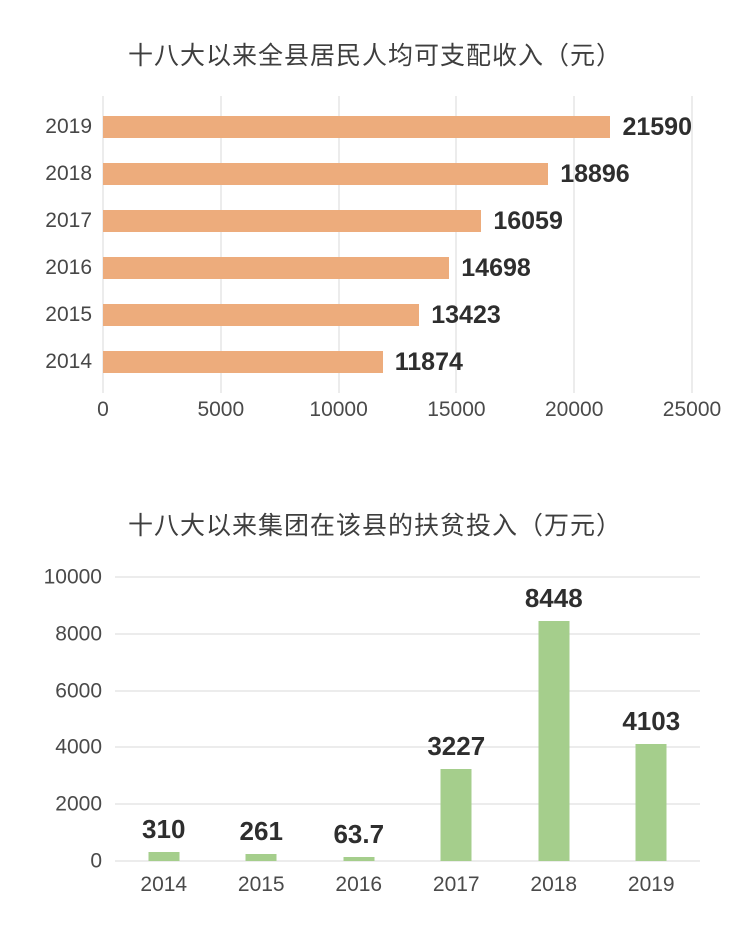  I want to click on axis-tick-label: 15000, so click(456, 409).